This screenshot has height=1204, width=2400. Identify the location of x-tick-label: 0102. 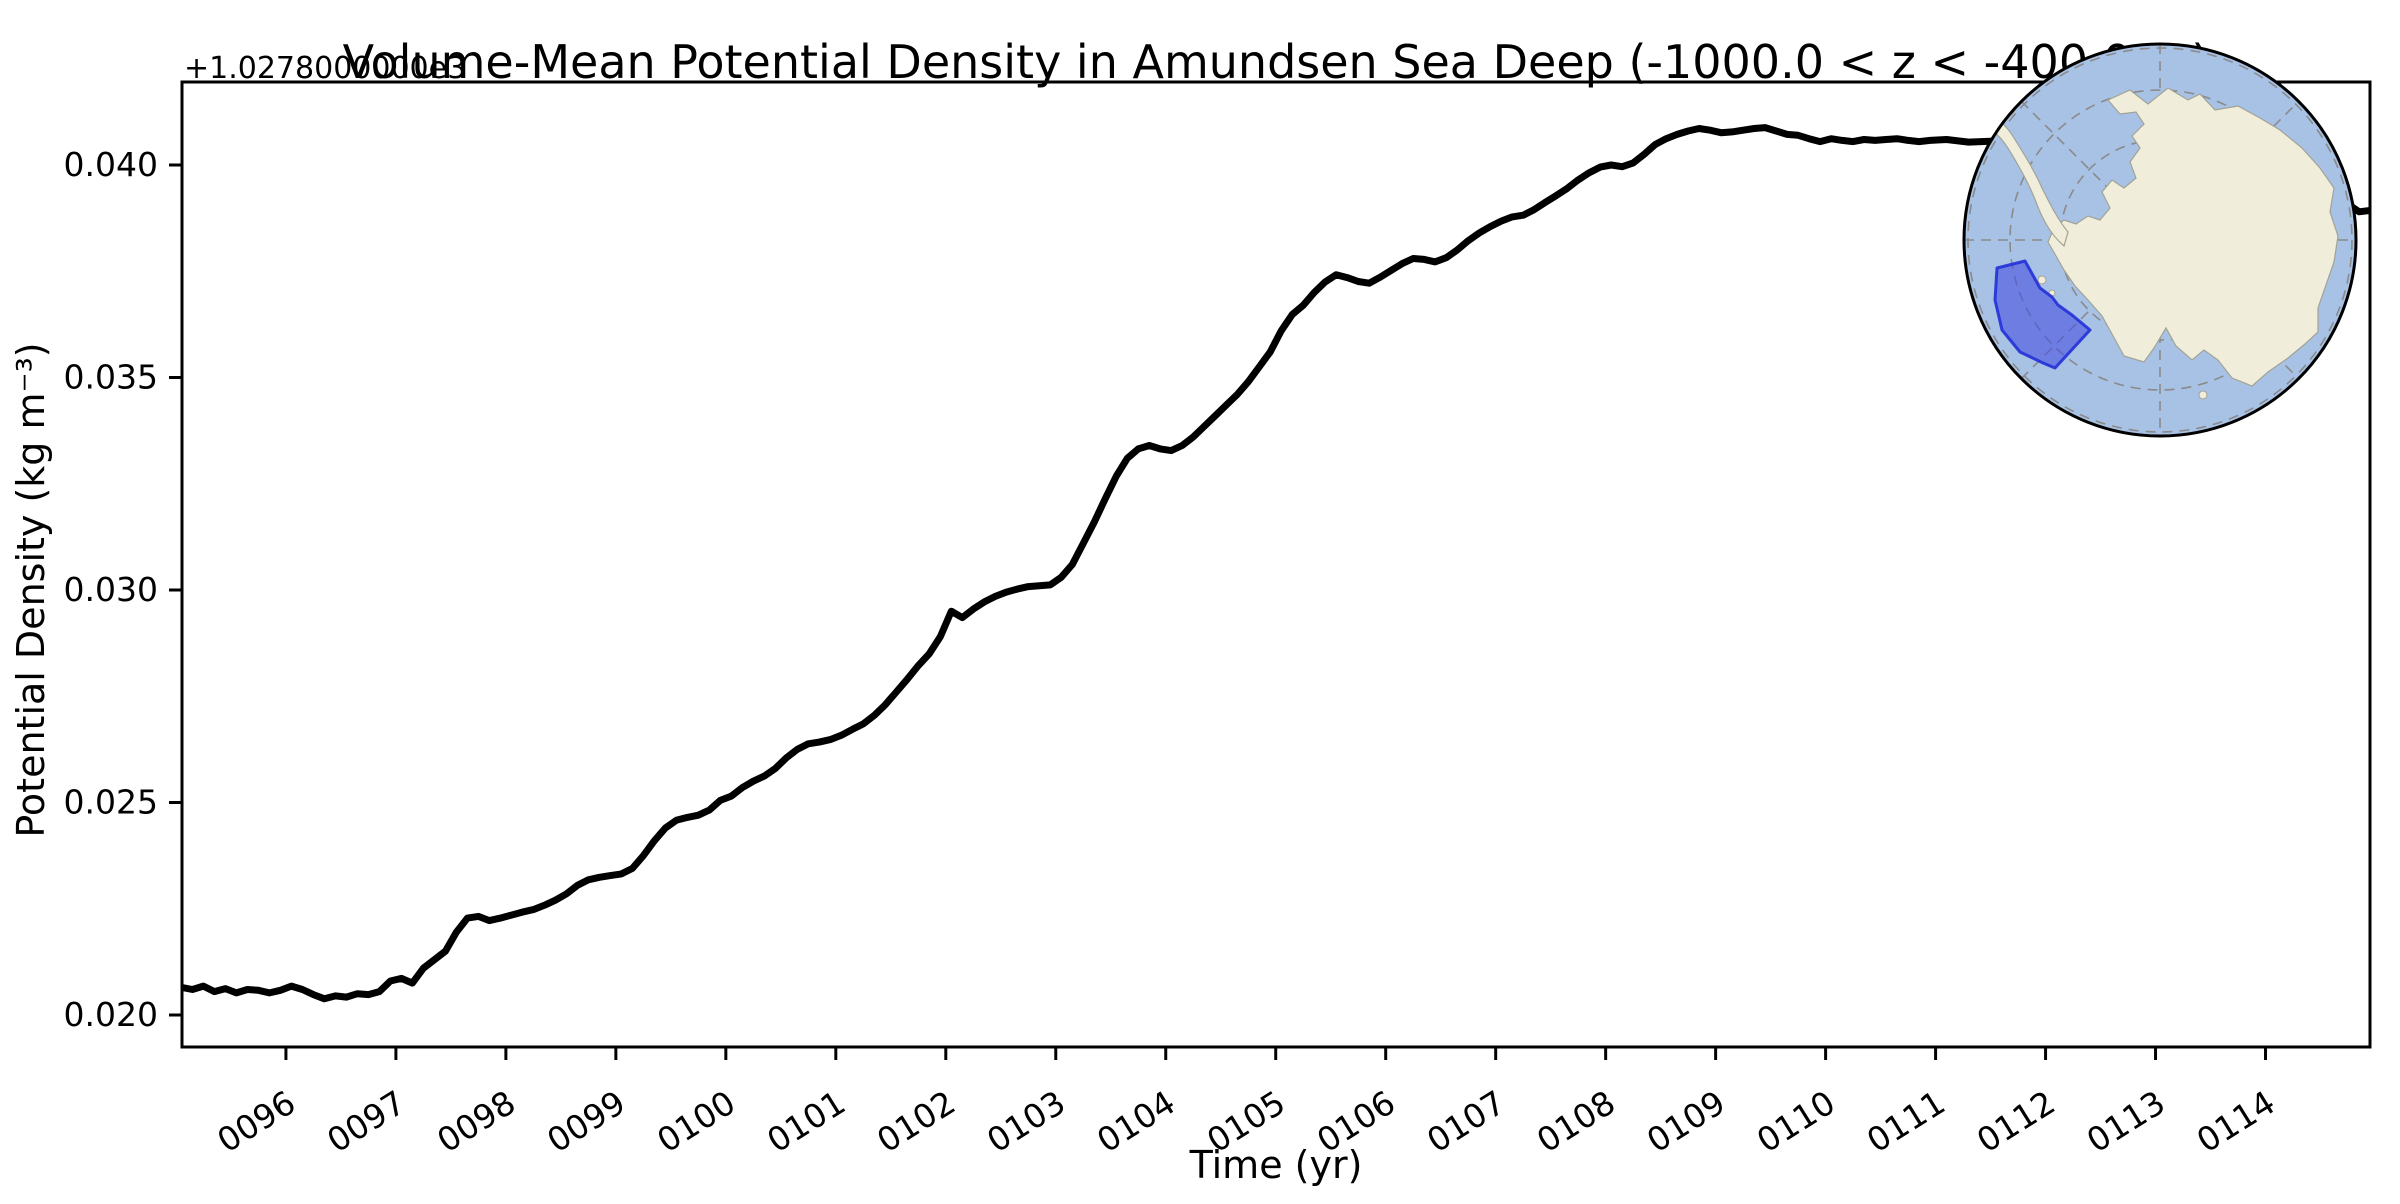
(916, 1122).